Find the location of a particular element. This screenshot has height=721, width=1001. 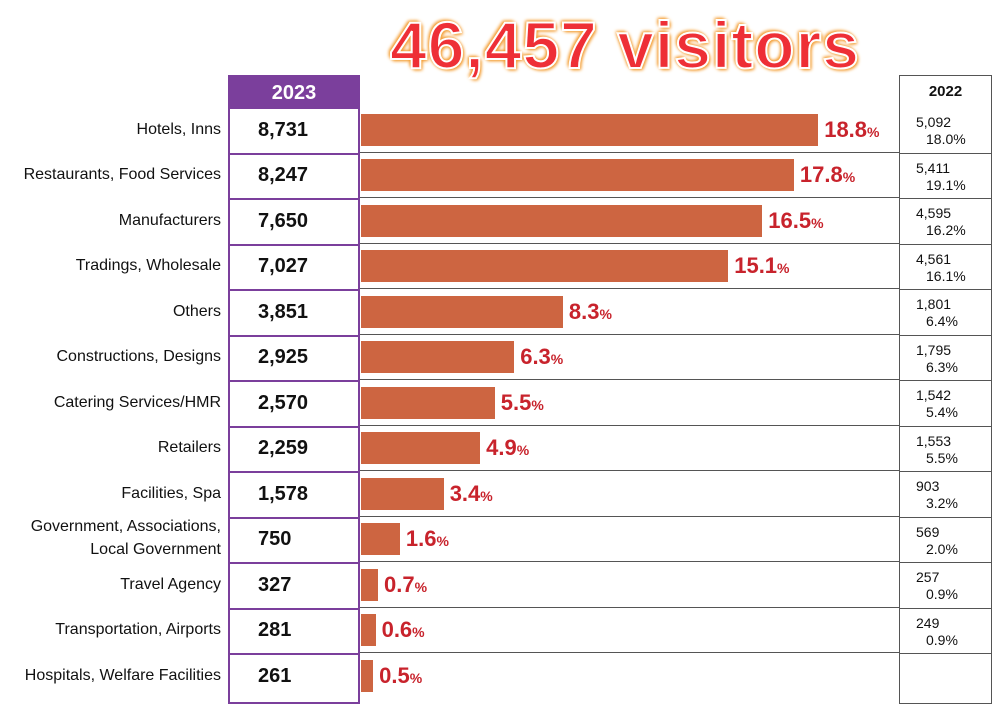

value-2023: 327 is located at coordinates (275, 584).